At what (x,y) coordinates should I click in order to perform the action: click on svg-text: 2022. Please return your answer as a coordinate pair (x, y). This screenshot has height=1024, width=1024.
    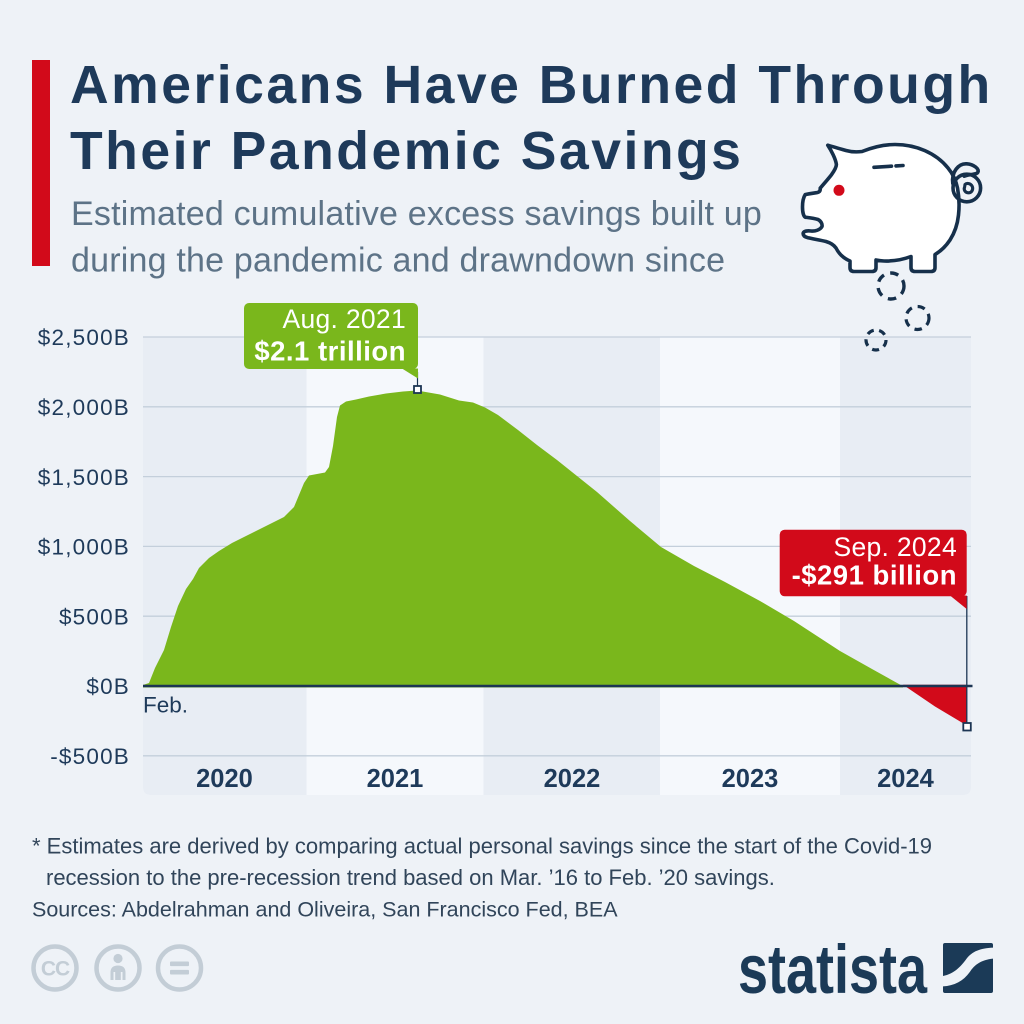
    Looking at the image, I should click on (572, 779).